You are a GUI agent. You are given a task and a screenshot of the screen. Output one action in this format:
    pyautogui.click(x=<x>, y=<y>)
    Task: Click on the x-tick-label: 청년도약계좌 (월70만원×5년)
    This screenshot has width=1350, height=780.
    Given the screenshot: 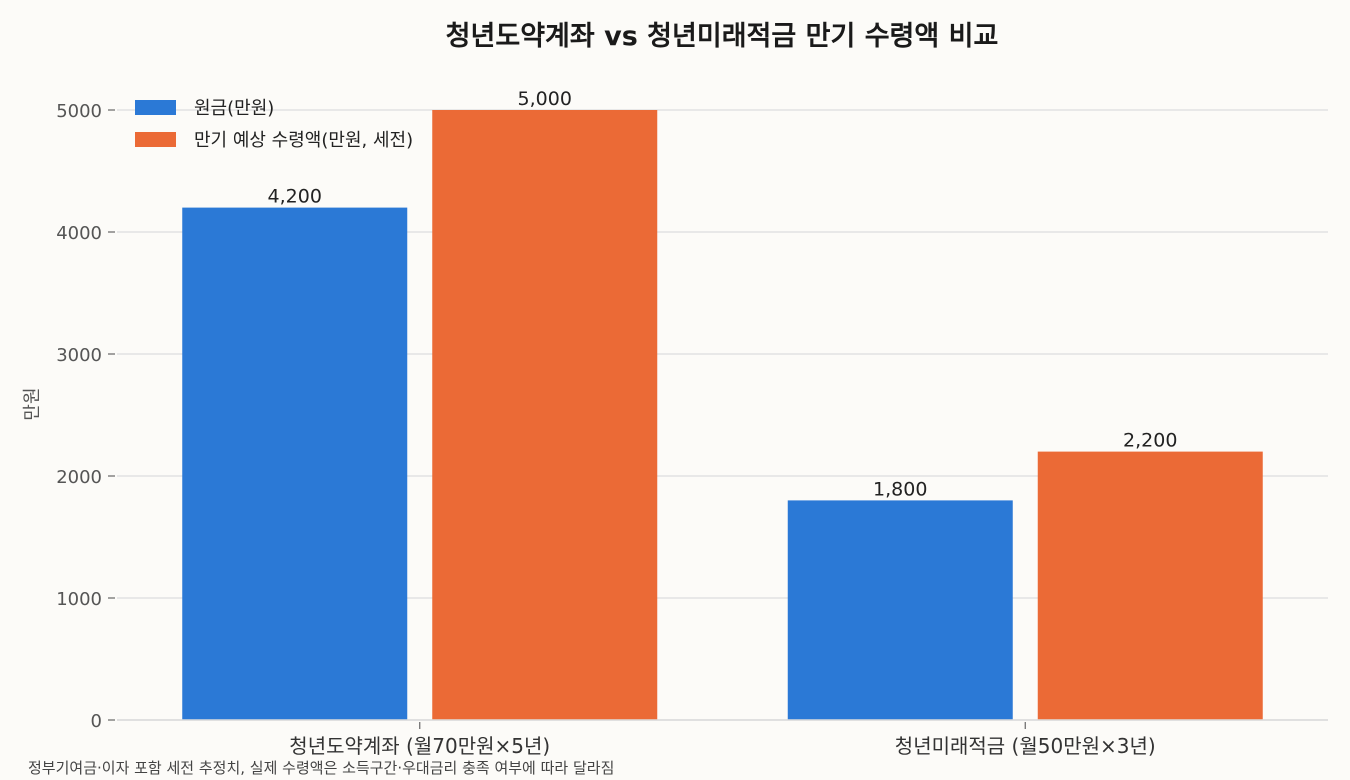 What is the action you would take?
    pyautogui.click(x=419, y=746)
    